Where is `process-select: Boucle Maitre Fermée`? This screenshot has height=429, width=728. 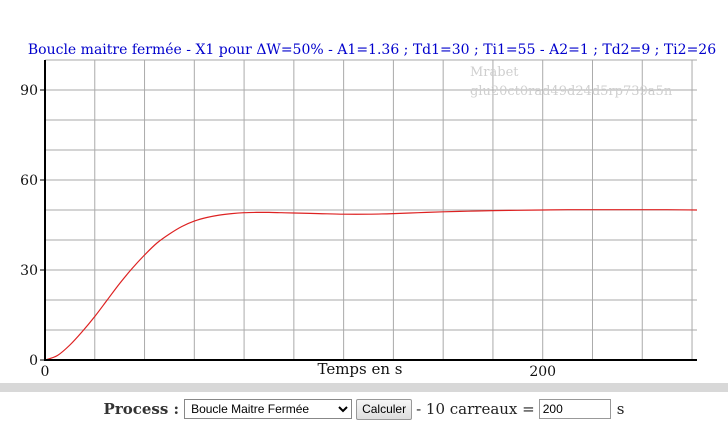 process-select: Boucle Maitre Fermée is located at coordinates (268, 409).